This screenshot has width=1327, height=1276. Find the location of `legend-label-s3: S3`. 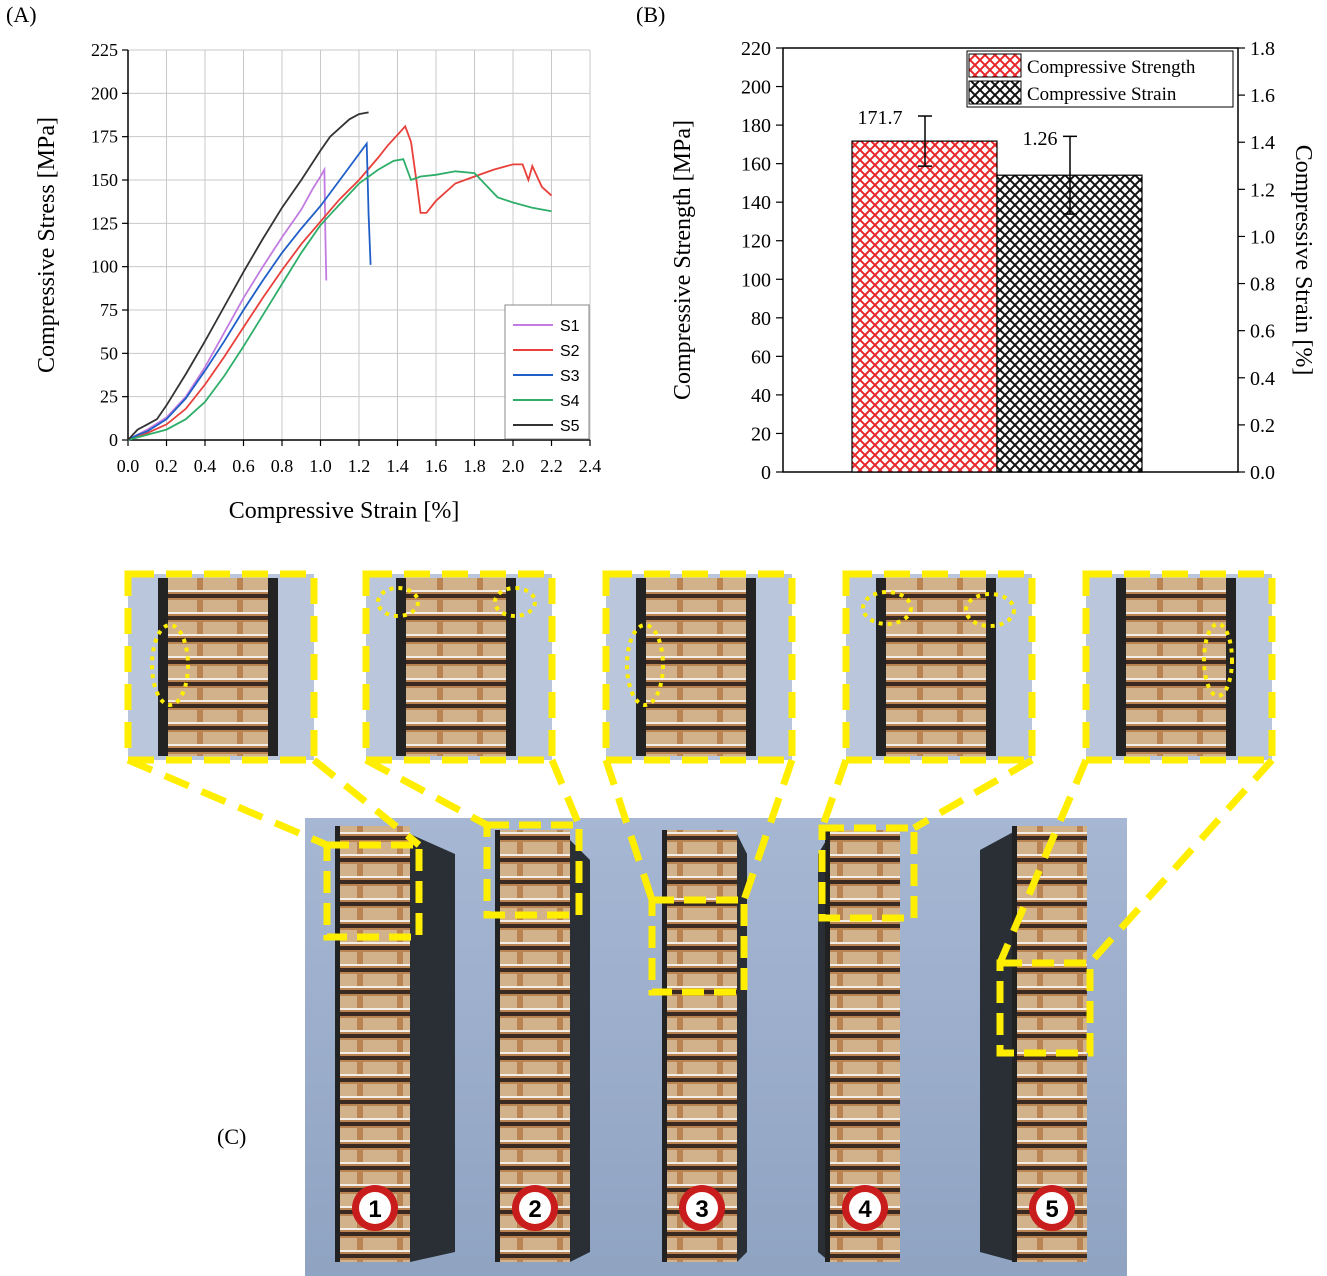

legend-label-s3: S3 is located at coordinates (570, 376).